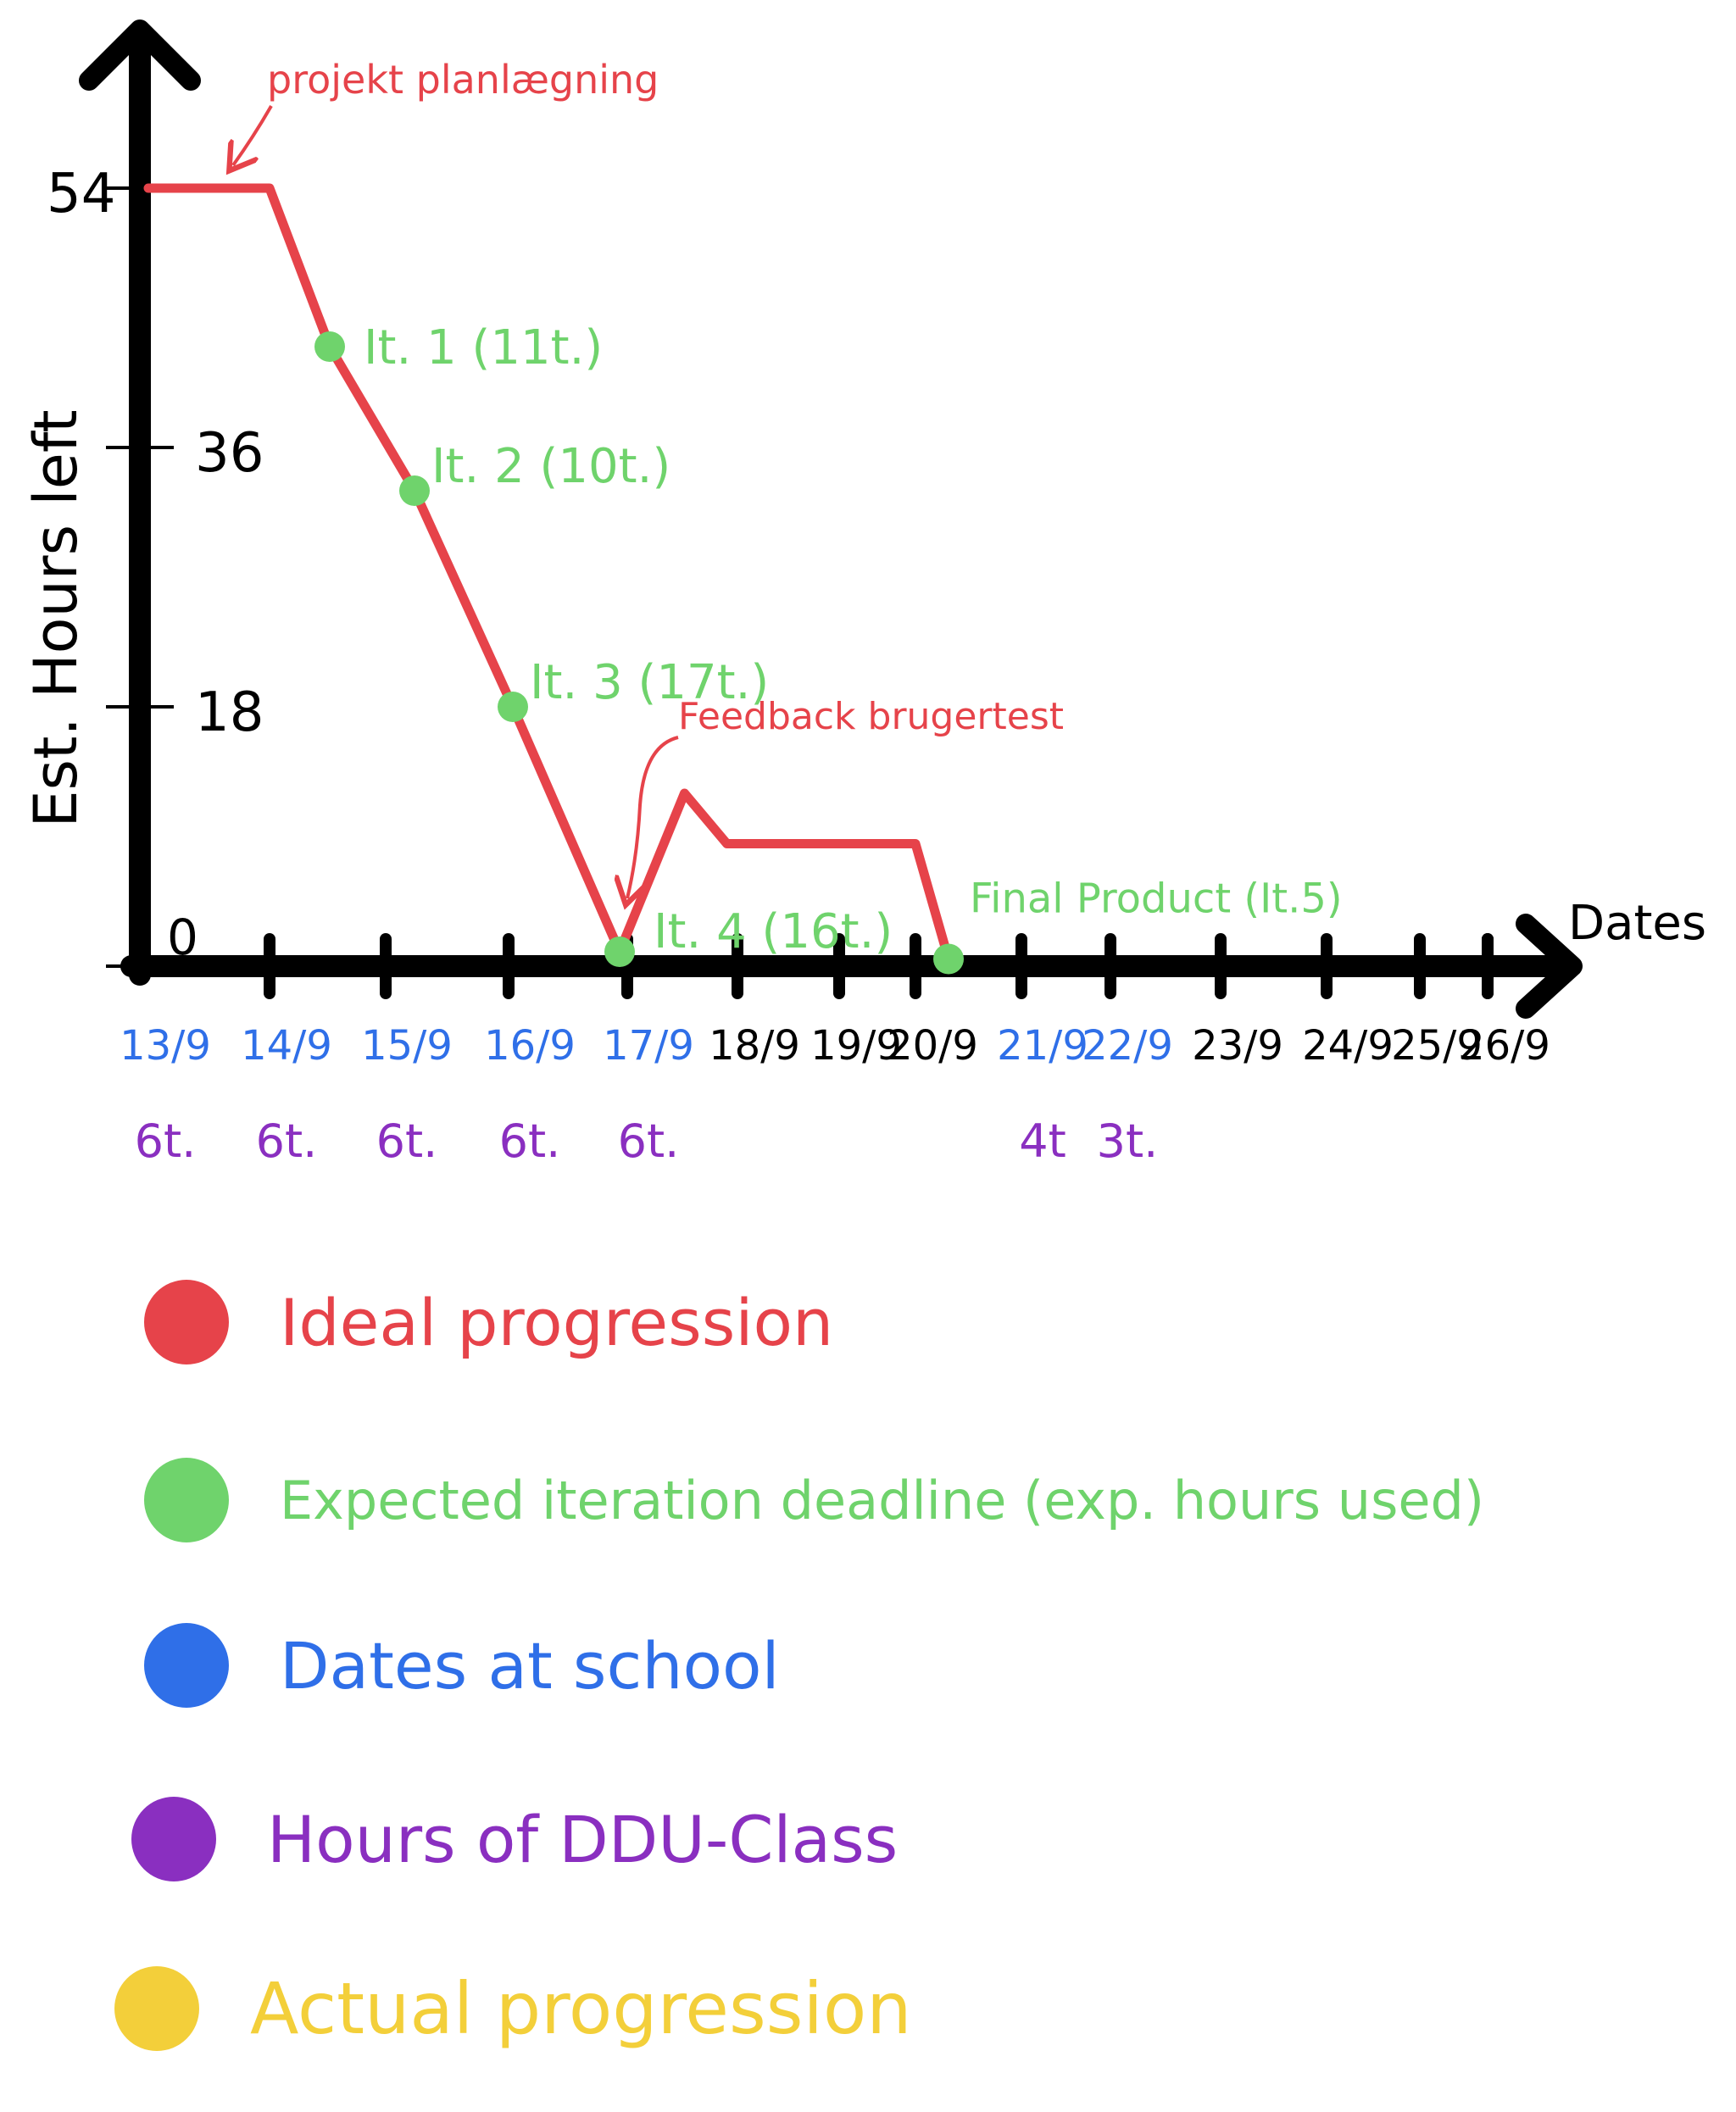 This screenshot has width=1736, height=2112. Describe the element at coordinates (856, 1046) in the screenshot. I see `x-tick-label-19-9: 19/9` at that location.